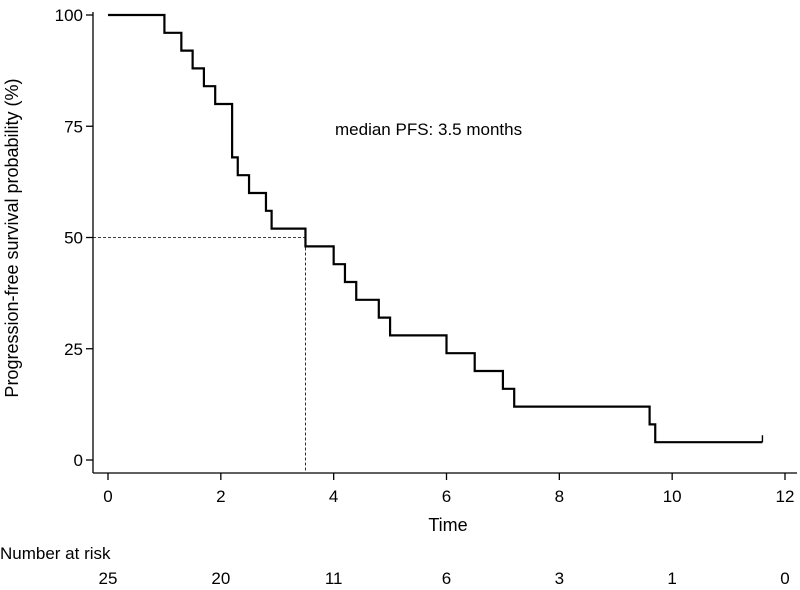  What do you see at coordinates (107, 496) in the screenshot?
I see `x-tick-label: 0` at bounding box center [107, 496].